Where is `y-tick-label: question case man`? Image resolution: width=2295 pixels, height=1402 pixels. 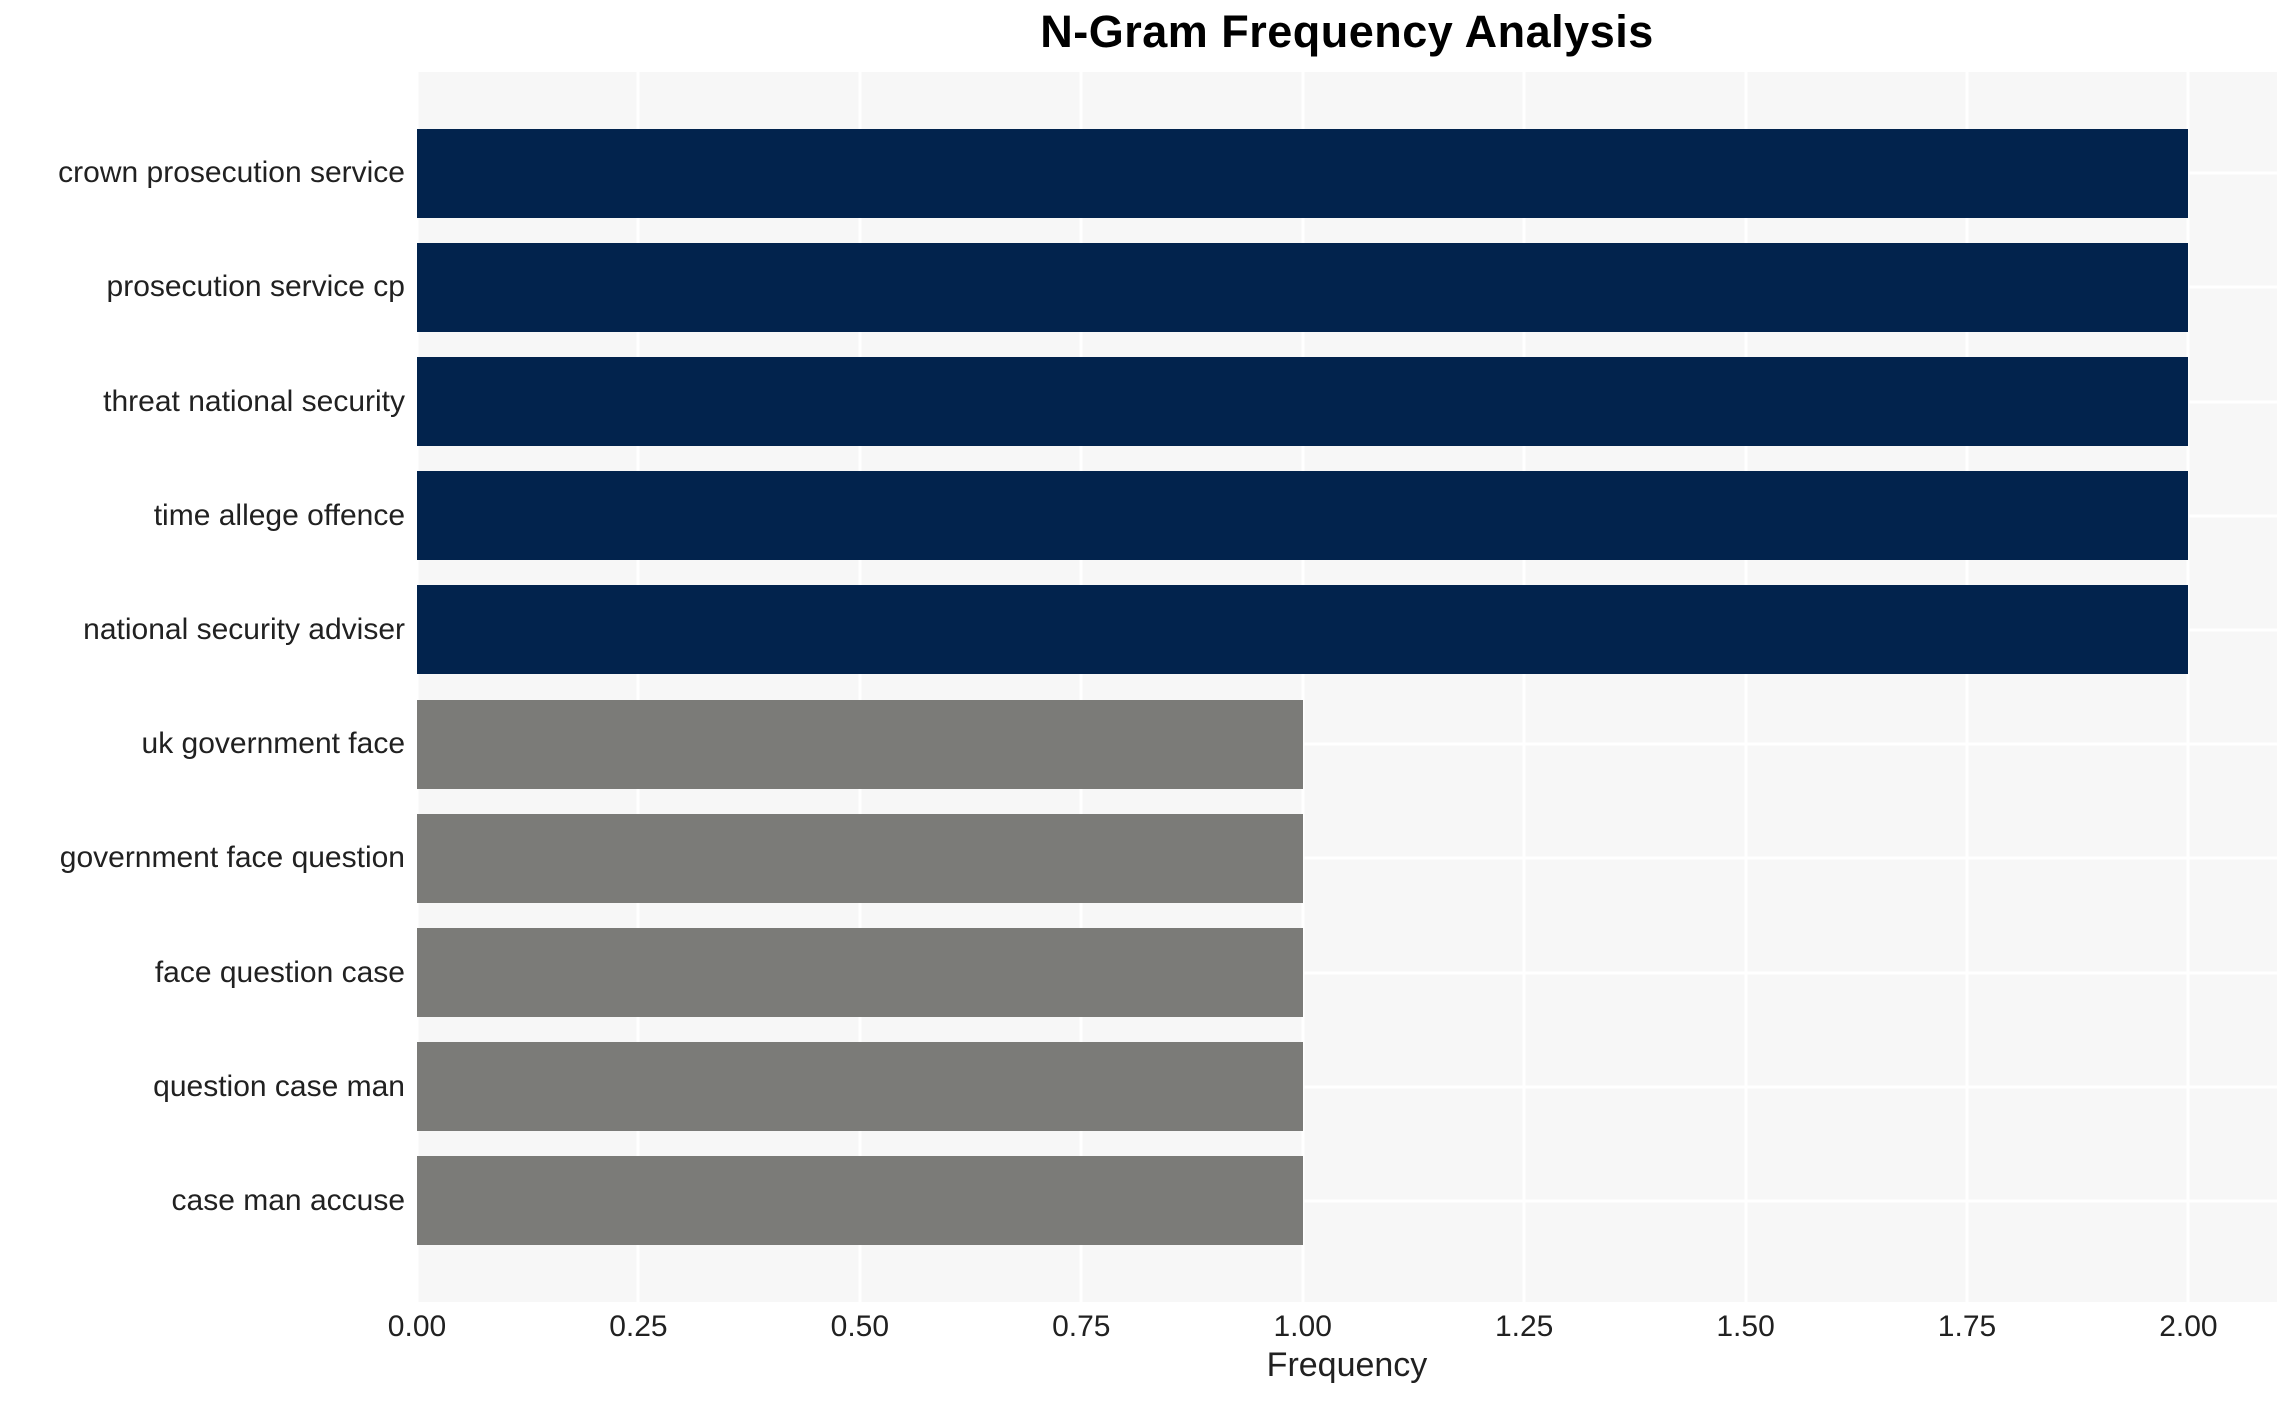
y-tick-label: question case man is located at coordinates (279, 1086).